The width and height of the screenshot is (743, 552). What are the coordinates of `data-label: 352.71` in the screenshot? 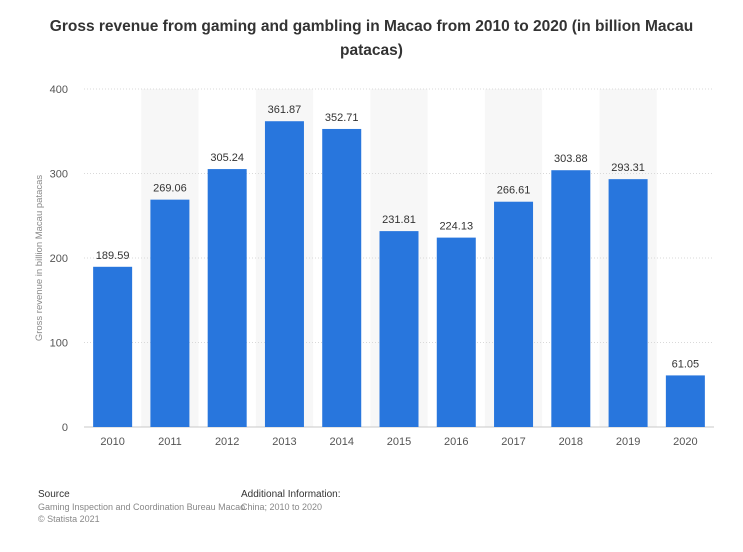 It's located at (342, 118).